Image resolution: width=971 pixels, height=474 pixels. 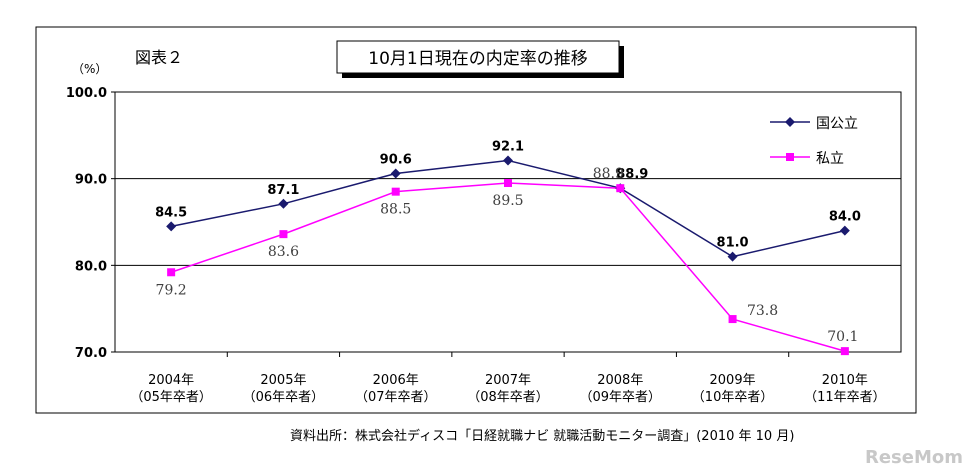 What do you see at coordinates (845, 380) in the screenshot?
I see `x-tick-label-year: 2010年` at bounding box center [845, 380].